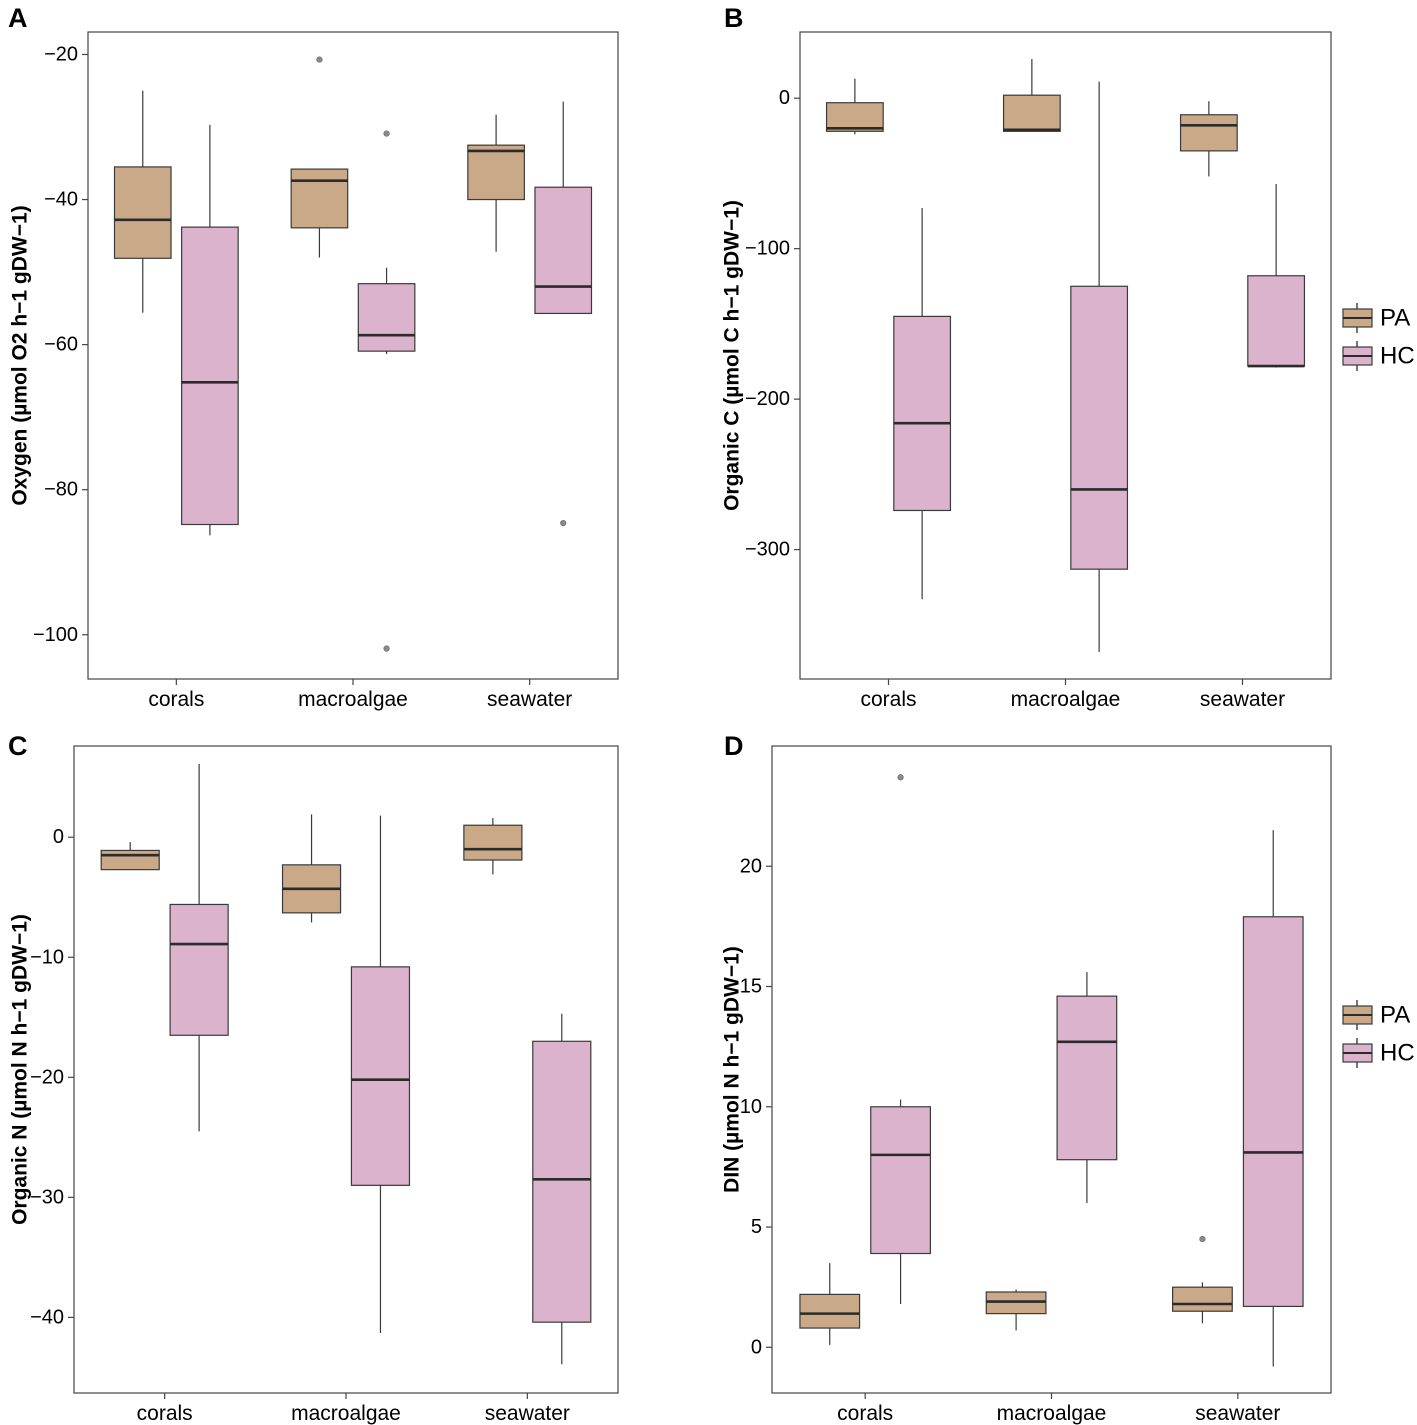 The height and width of the screenshot is (1425, 1417). Describe the element at coordinates (732, 1069) in the screenshot. I see `y-axis-title: DIN (µmol N h−1 gDW−1)` at that location.